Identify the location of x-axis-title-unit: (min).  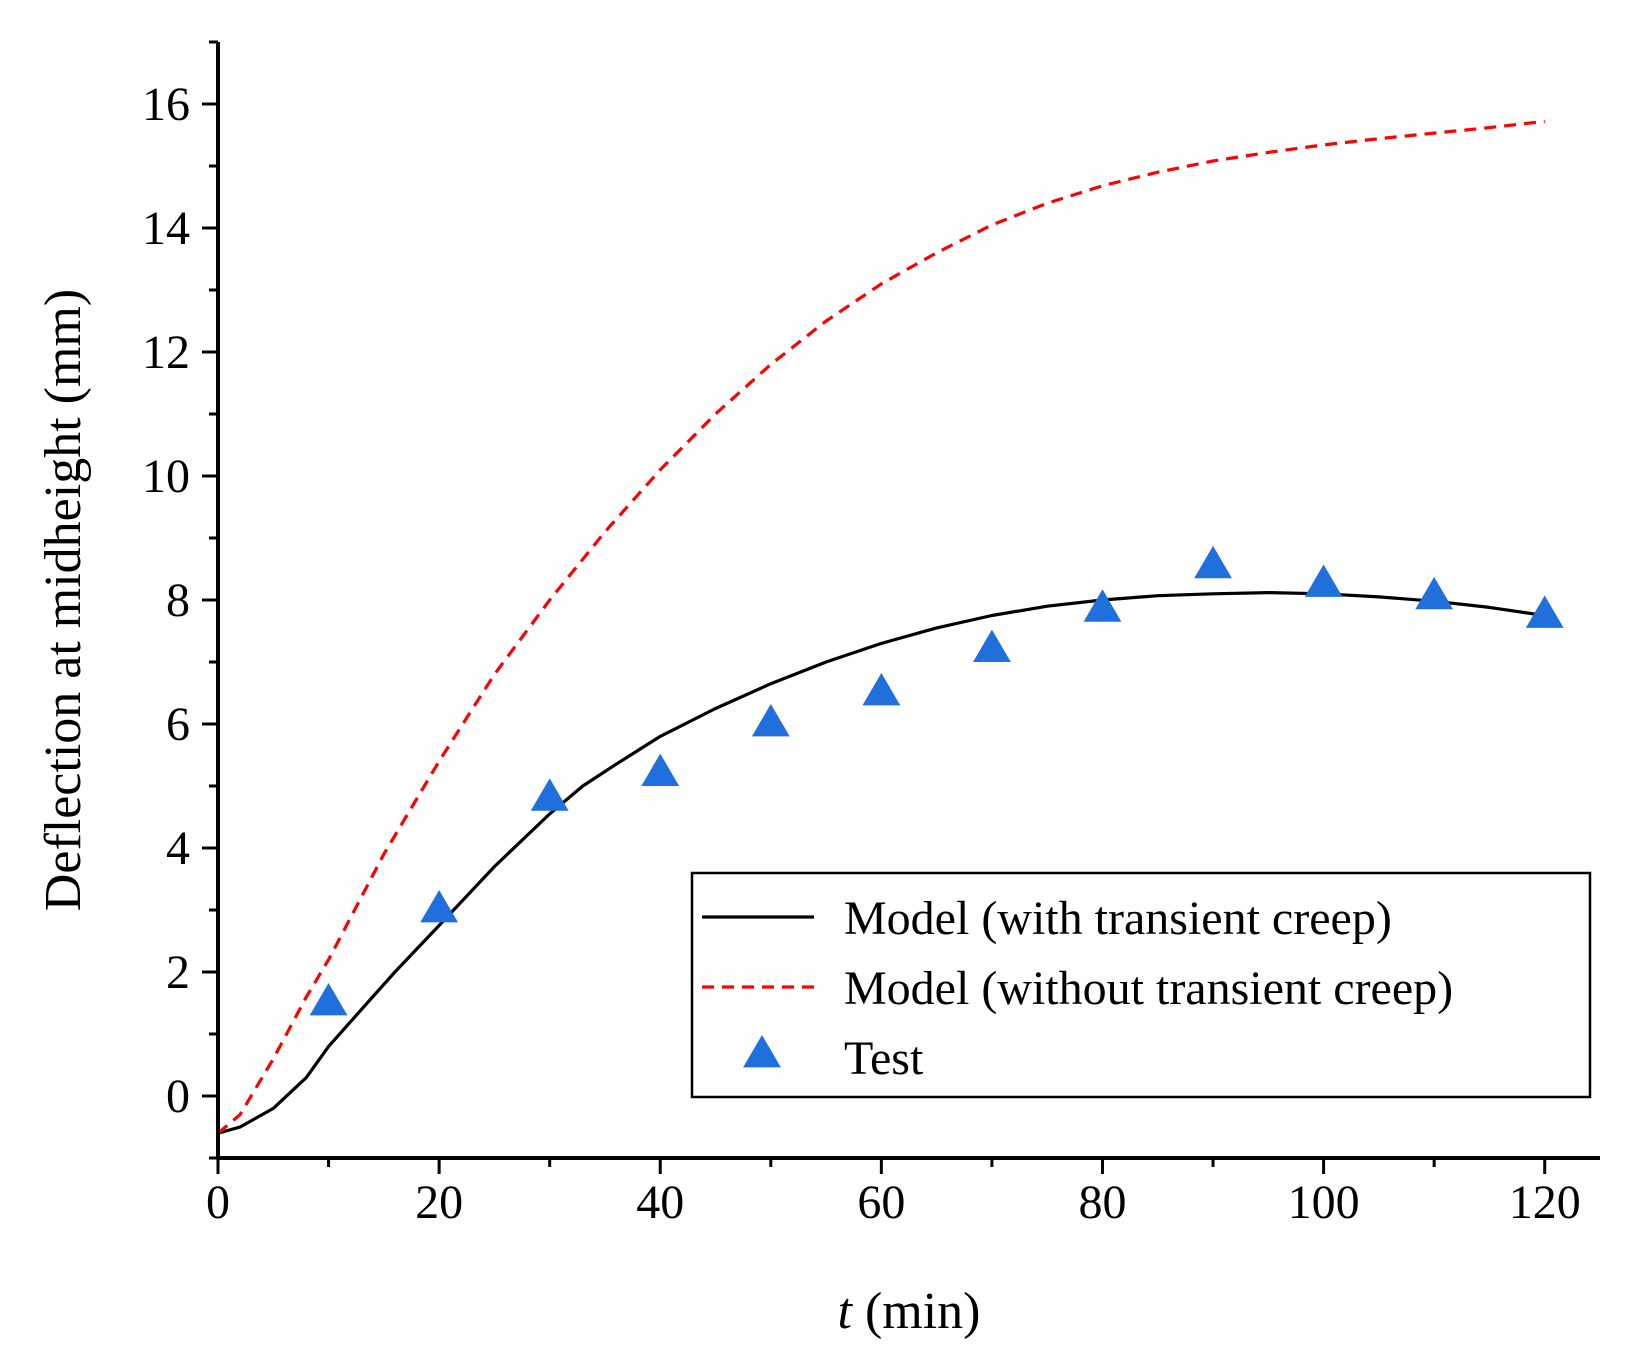
(916, 1311).